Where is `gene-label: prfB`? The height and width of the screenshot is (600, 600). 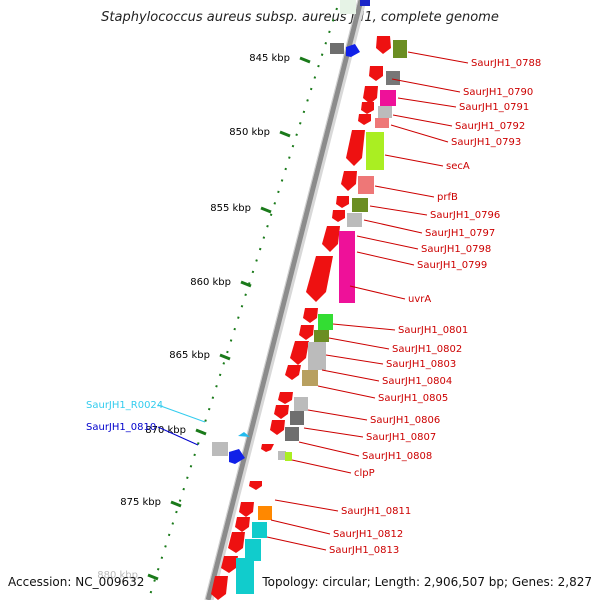 gene-label: prfB is located at coordinates (447, 197).